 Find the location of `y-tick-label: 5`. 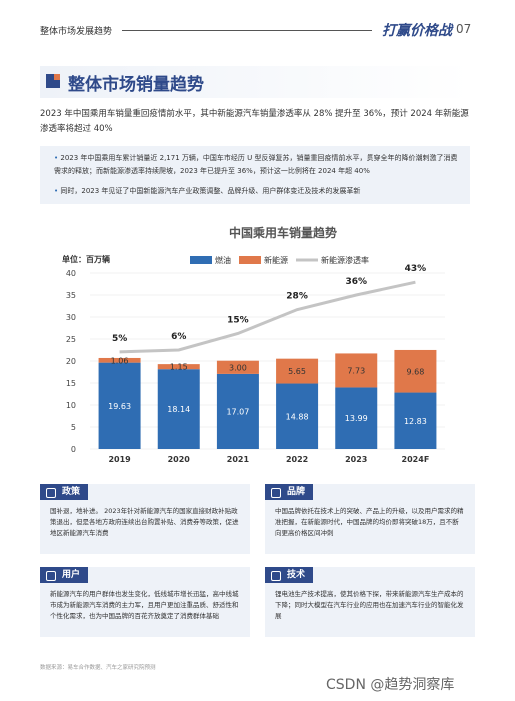

y-tick-label: 5 is located at coordinates (73, 427).